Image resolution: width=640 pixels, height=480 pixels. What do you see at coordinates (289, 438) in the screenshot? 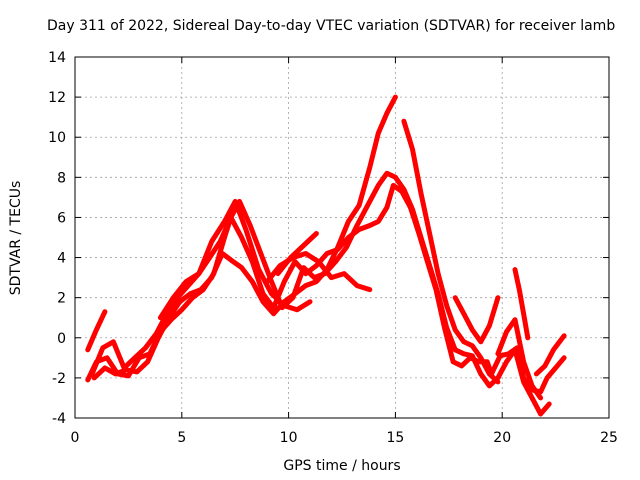
I see `x-tick-label: 10` at bounding box center [289, 438].